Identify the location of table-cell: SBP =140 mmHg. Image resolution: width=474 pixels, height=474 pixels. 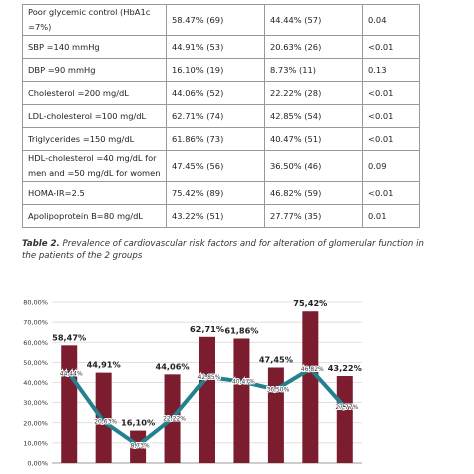
(94, 47).